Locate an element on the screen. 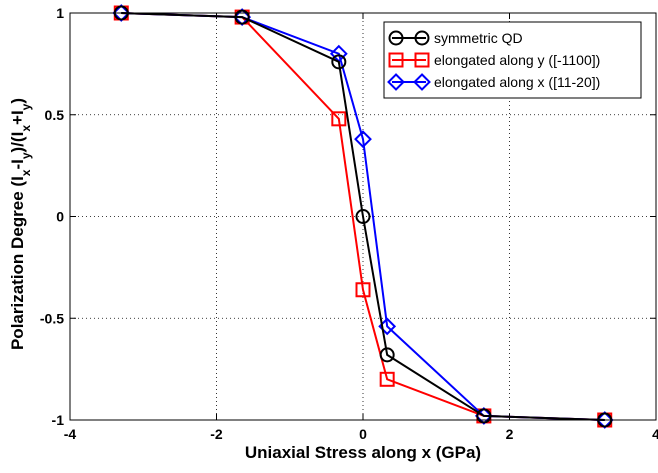  legend-label: symmetric QD is located at coordinates (478, 38).